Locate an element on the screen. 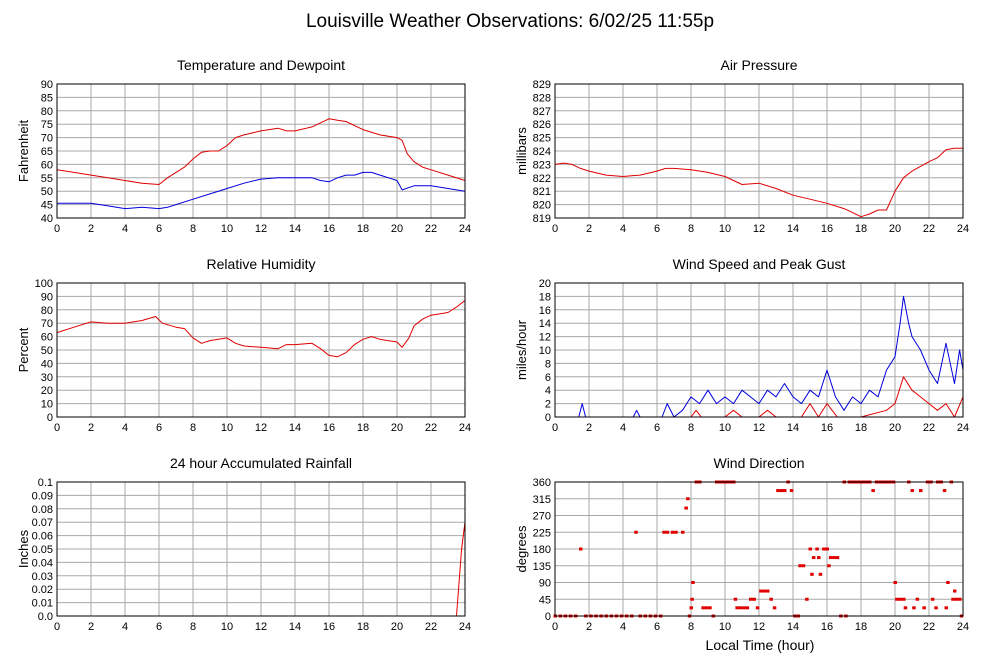 The height and width of the screenshot is (660, 1000). y-tick-label: 60 is located at coordinates (47, 338).